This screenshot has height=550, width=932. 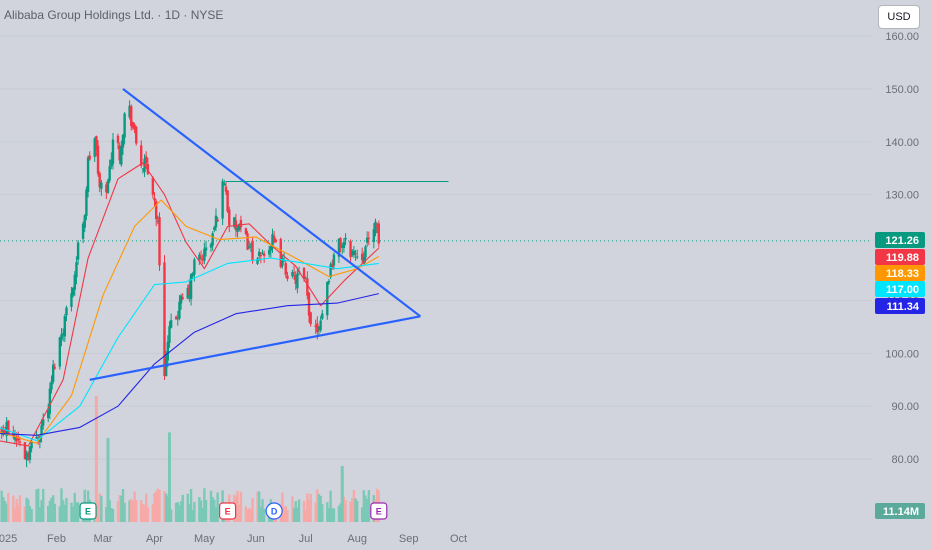 I want to click on price-label-text: 121.26, so click(x=902, y=241).